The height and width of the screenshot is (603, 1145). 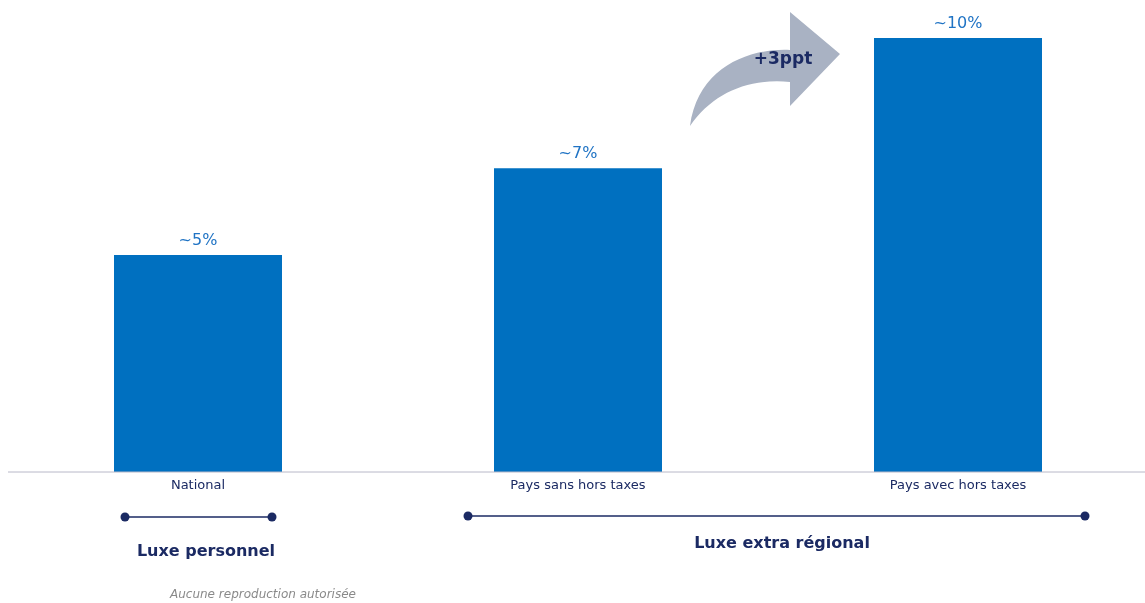 What do you see at coordinates (782, 542) in the screenshot?
I see `text: Luxe extra régional` at bounding box center [782, 542].